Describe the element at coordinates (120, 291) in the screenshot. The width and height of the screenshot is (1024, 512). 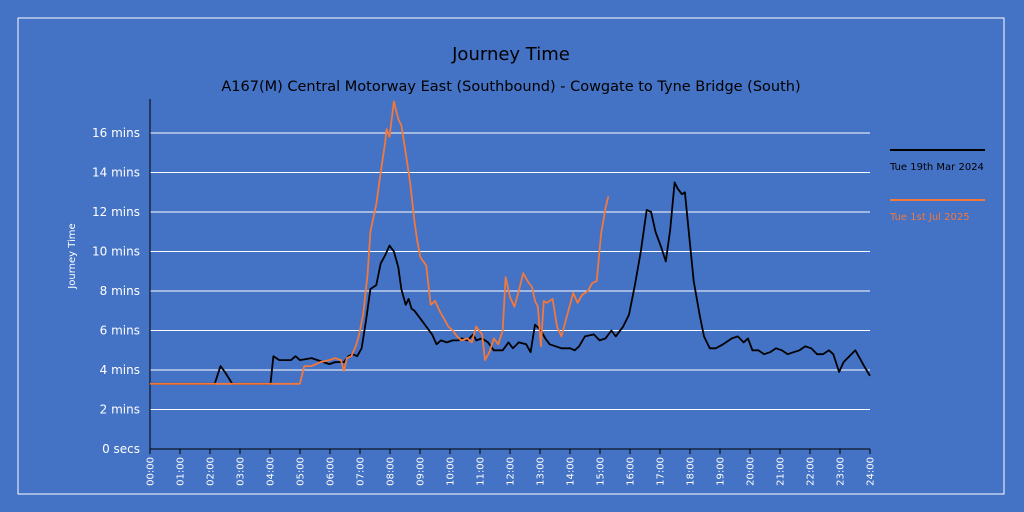
I see `y-tick-label: 8 mins` at that location.